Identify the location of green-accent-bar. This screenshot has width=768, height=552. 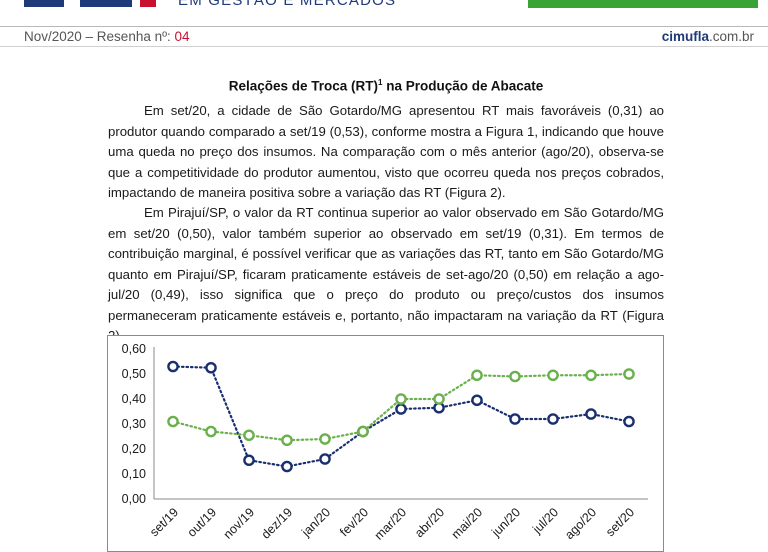
(643, 4).